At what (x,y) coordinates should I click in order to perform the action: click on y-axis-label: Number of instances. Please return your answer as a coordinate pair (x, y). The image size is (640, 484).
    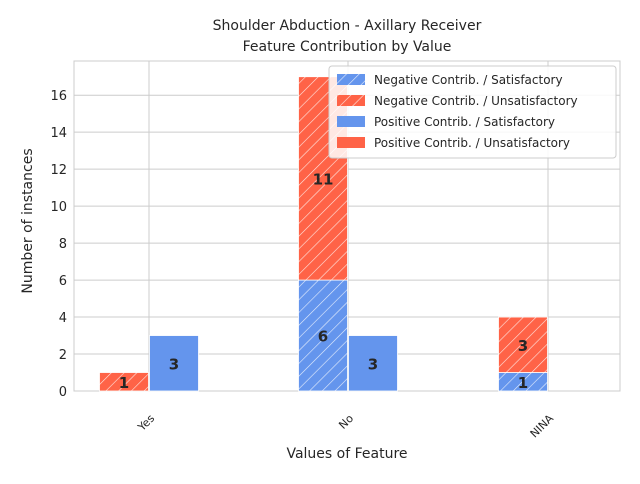
    Looking at the image, I should click on (28, 220).